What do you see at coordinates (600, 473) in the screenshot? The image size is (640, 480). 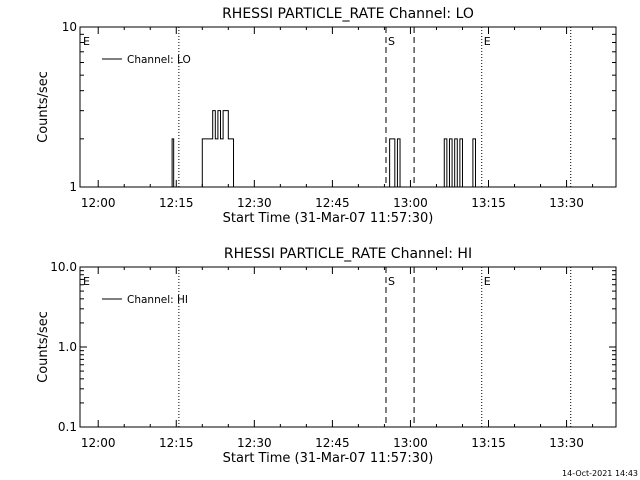 I see `footer-timestamp: 14-Oct-2021 14:43` at bounding box center [600, 473].